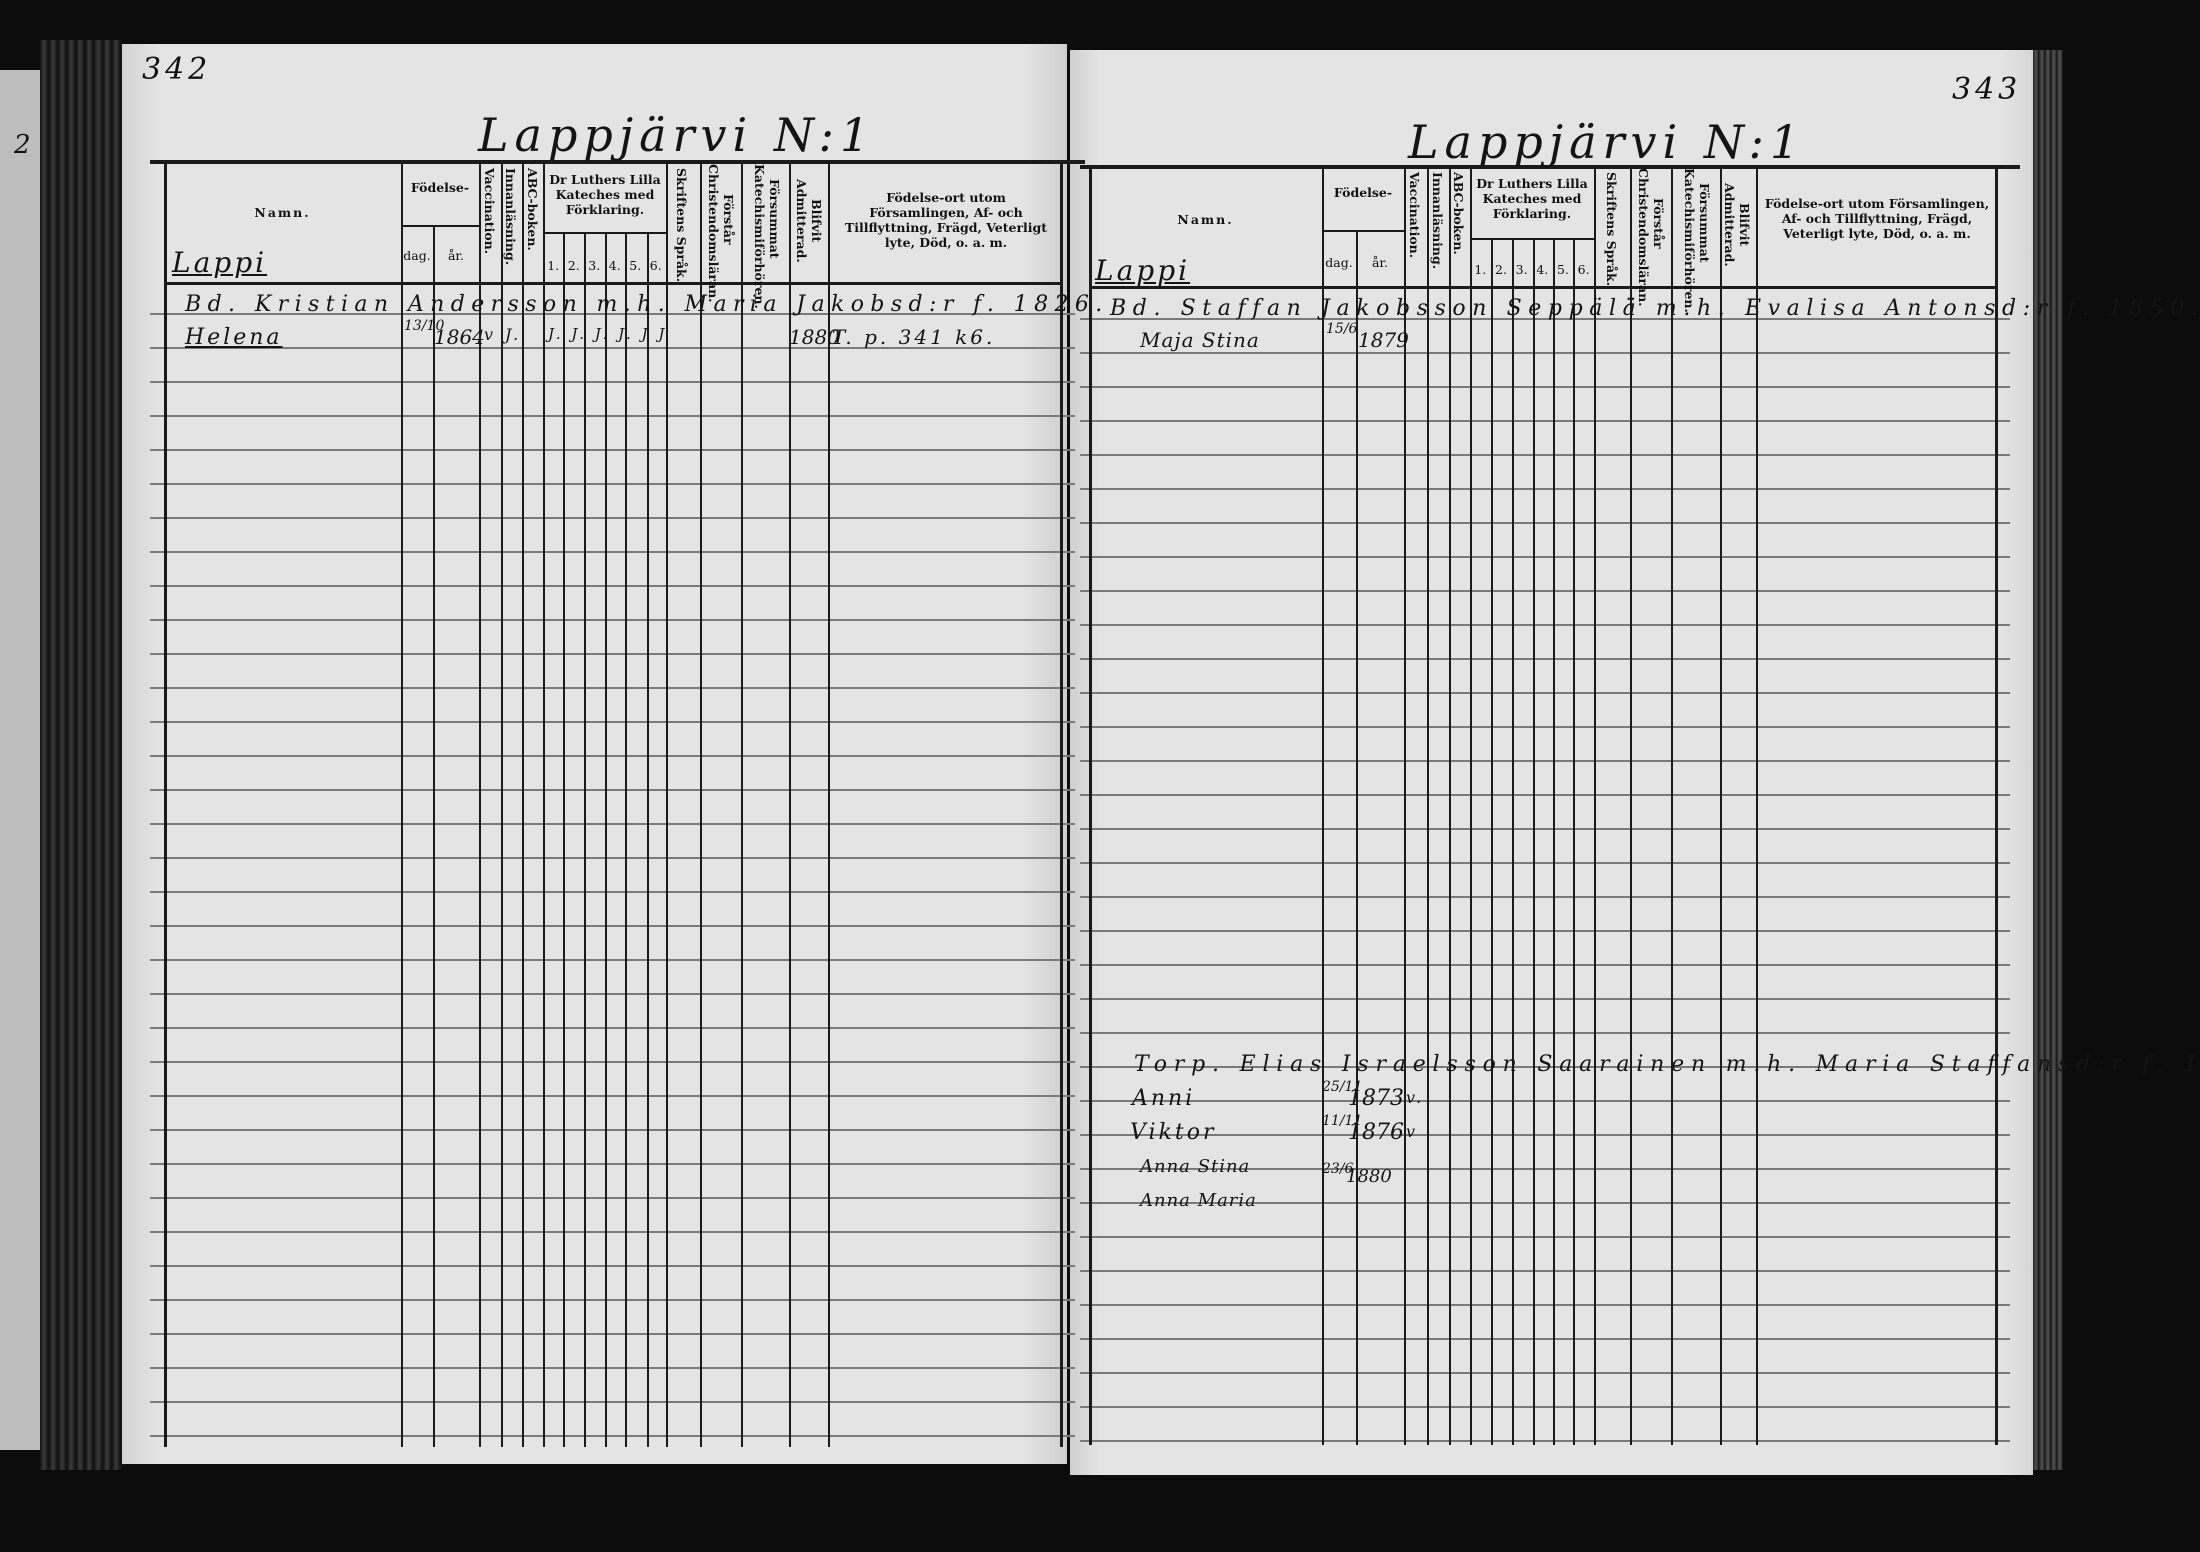 Image resolution: width=2200 pixels, height=1552 pixels. I want to click on header-abc: ABC-boken., so click(1458, 213).